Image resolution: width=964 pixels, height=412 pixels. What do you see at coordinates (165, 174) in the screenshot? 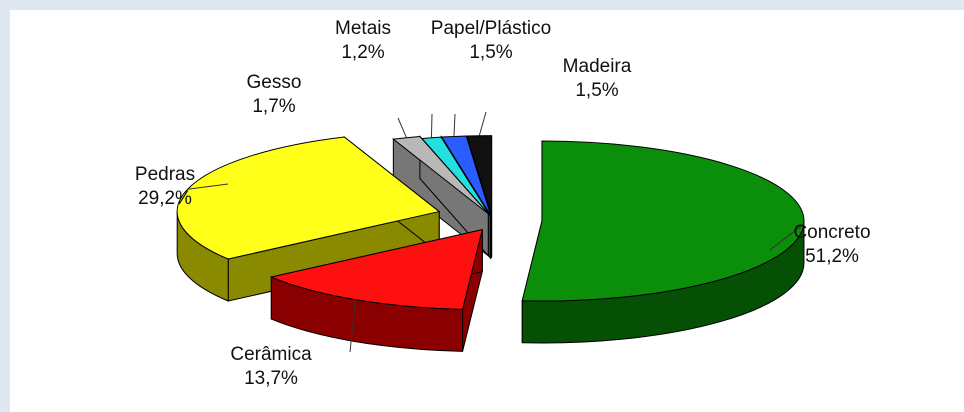
I see `slice-label: Pedras` at bounding box center [165, 174].